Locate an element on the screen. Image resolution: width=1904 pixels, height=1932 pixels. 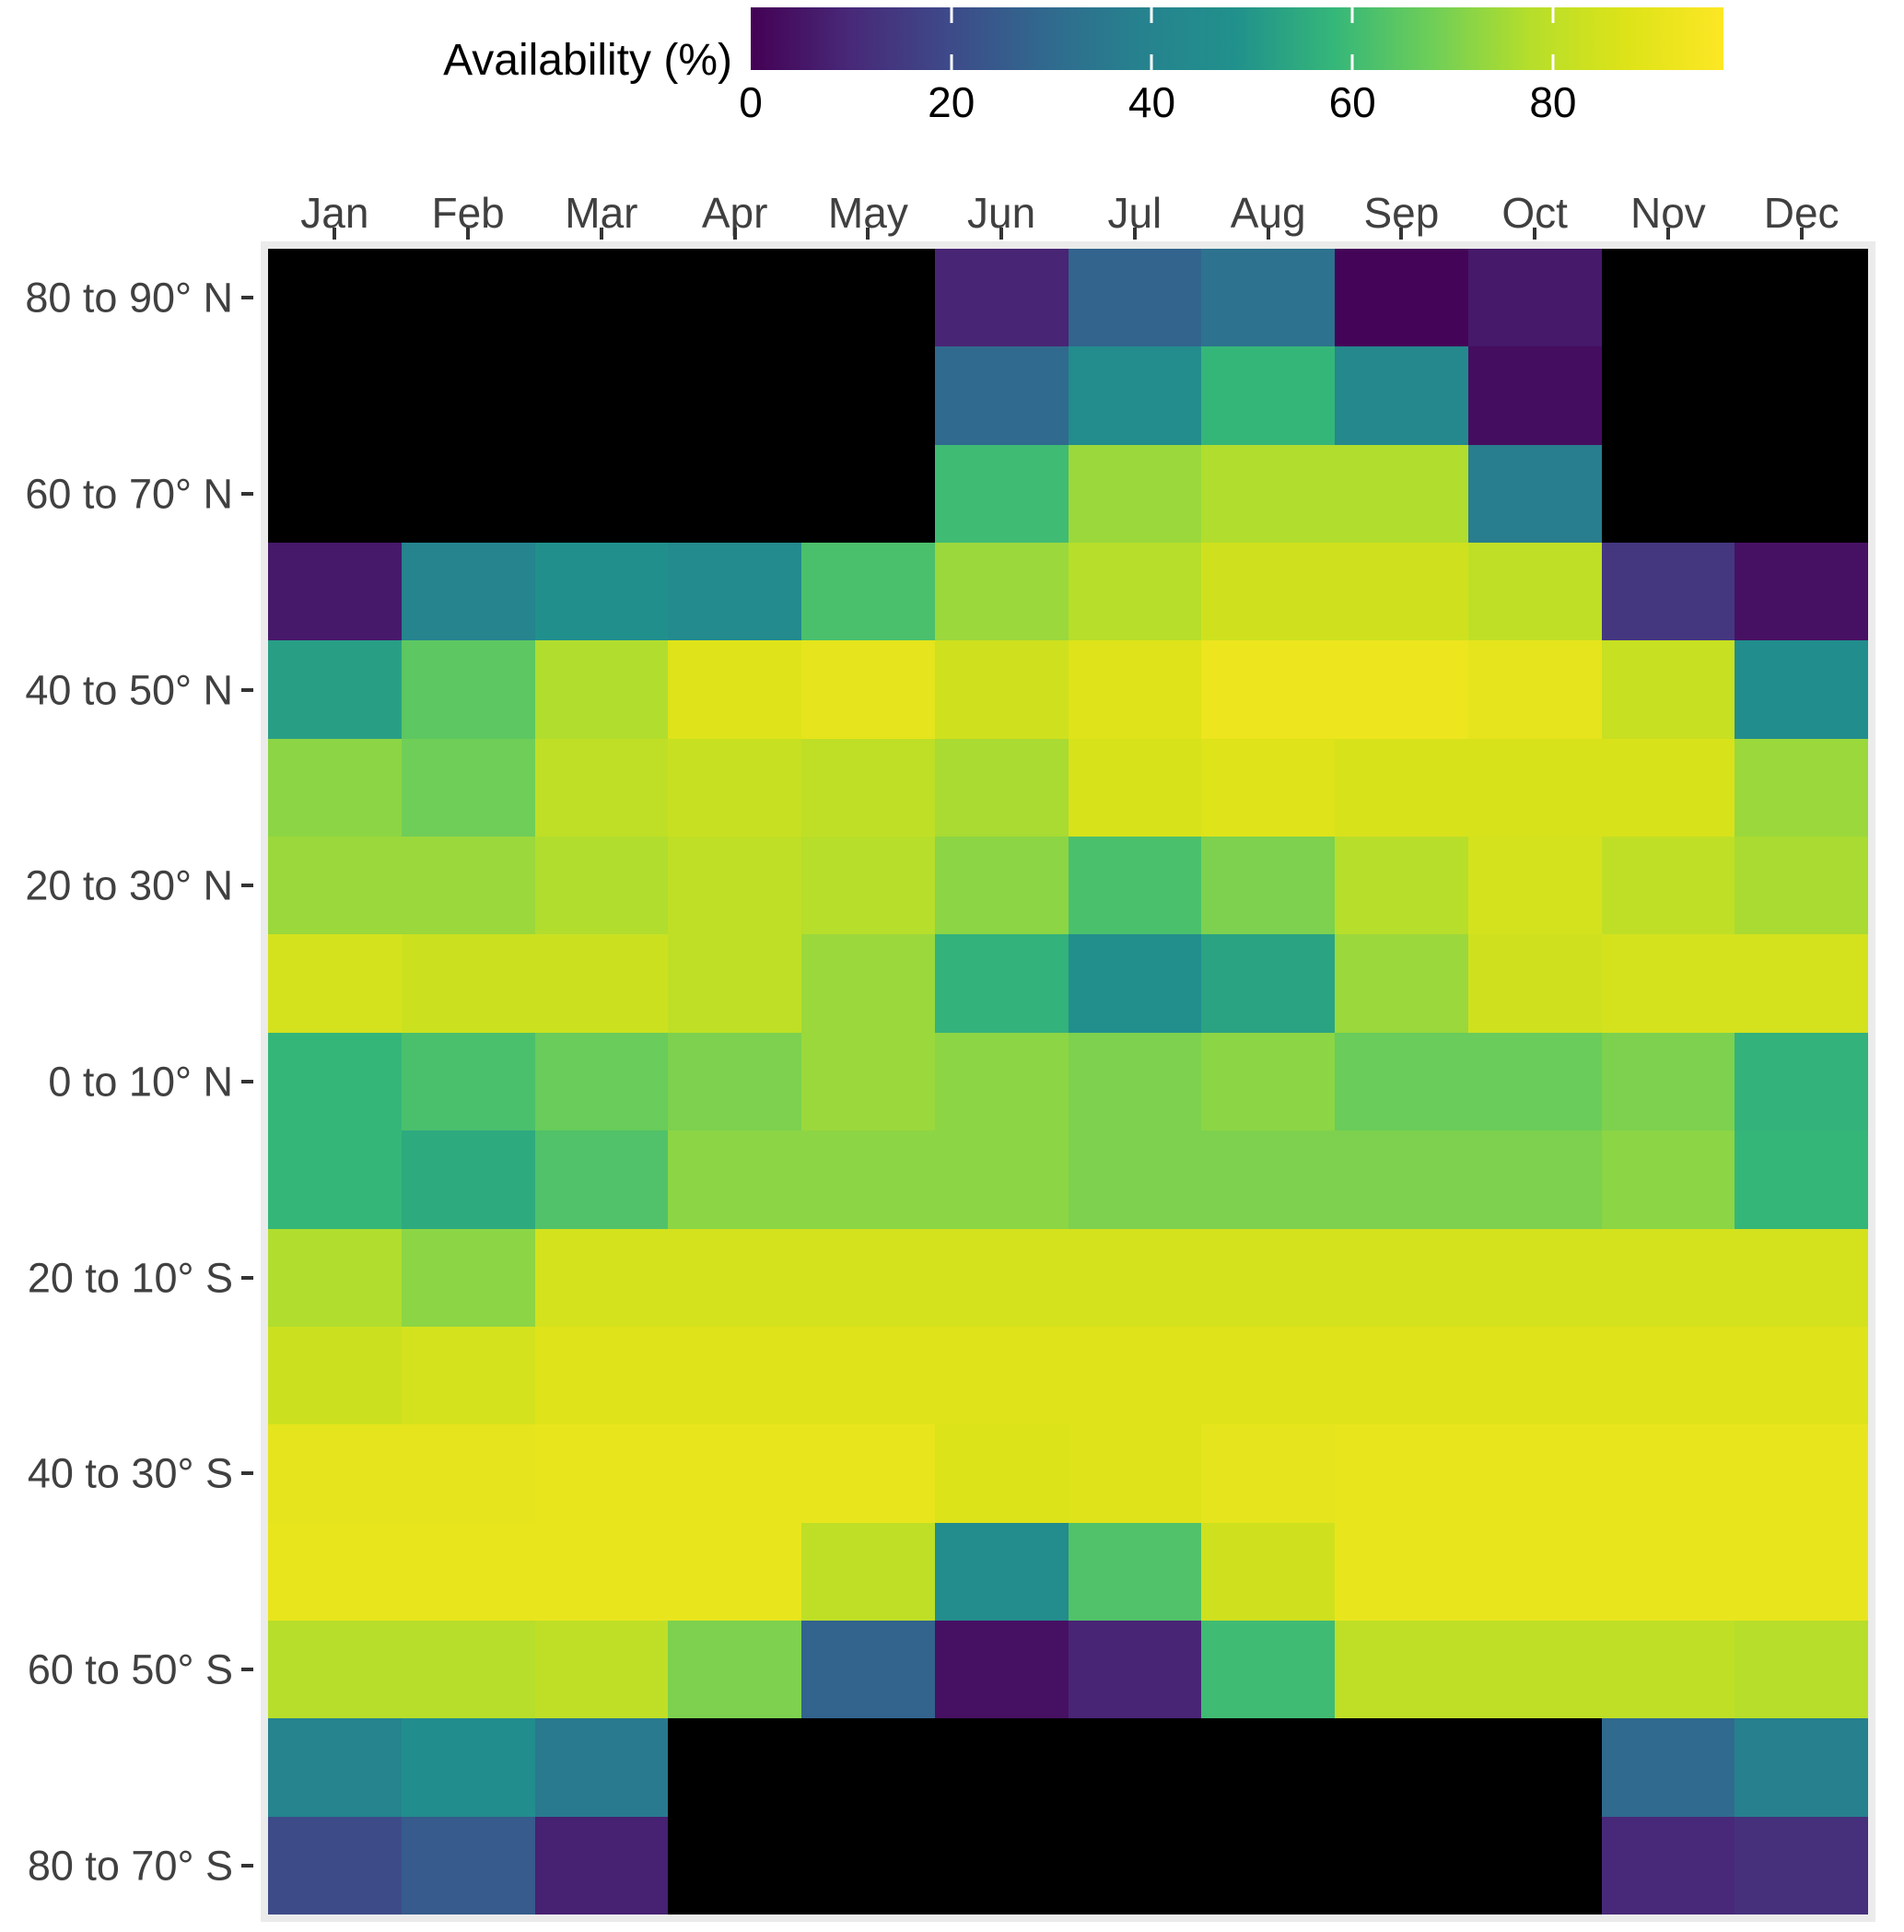
latitude-label: 0 to 10° N is located at coordinates (140, 1082).